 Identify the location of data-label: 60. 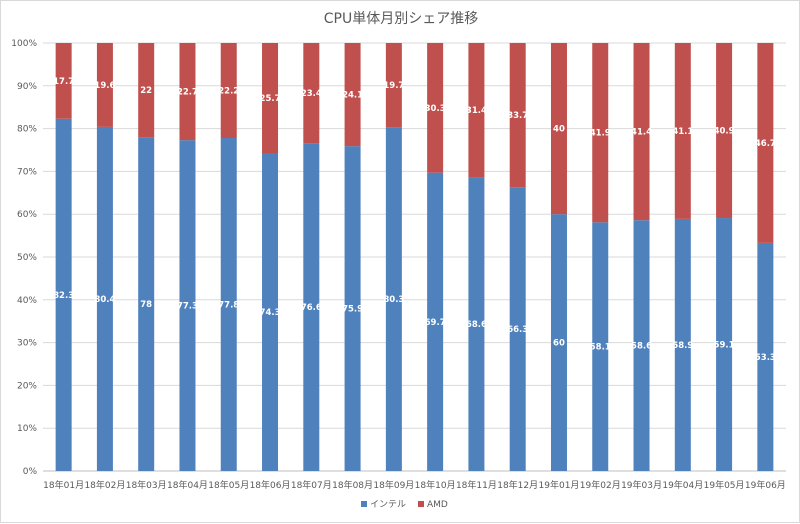
(559, 344).